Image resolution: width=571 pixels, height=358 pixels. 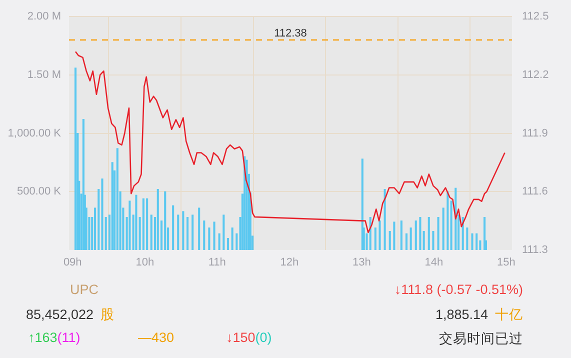 What do you see at coordinates (263, 337) in the screenshot?
I see `text: (0)` at bounding box center [263, 337].